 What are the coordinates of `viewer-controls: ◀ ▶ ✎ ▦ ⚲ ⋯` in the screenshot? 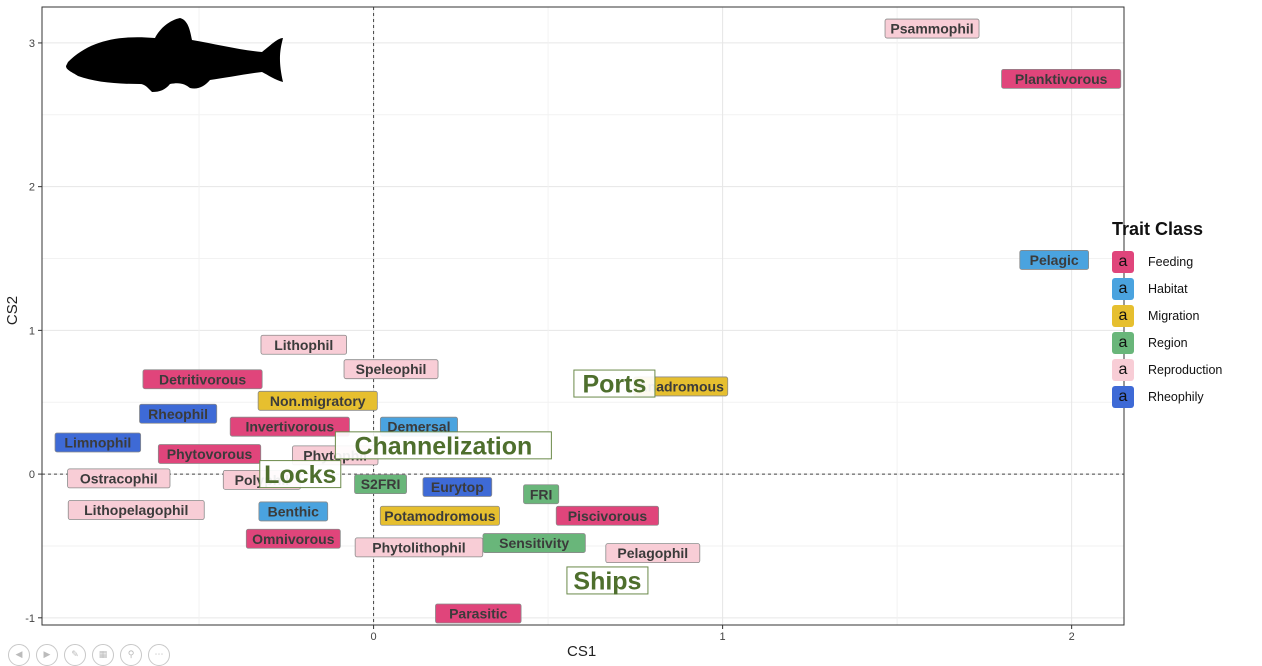 It's located at (89, 655).